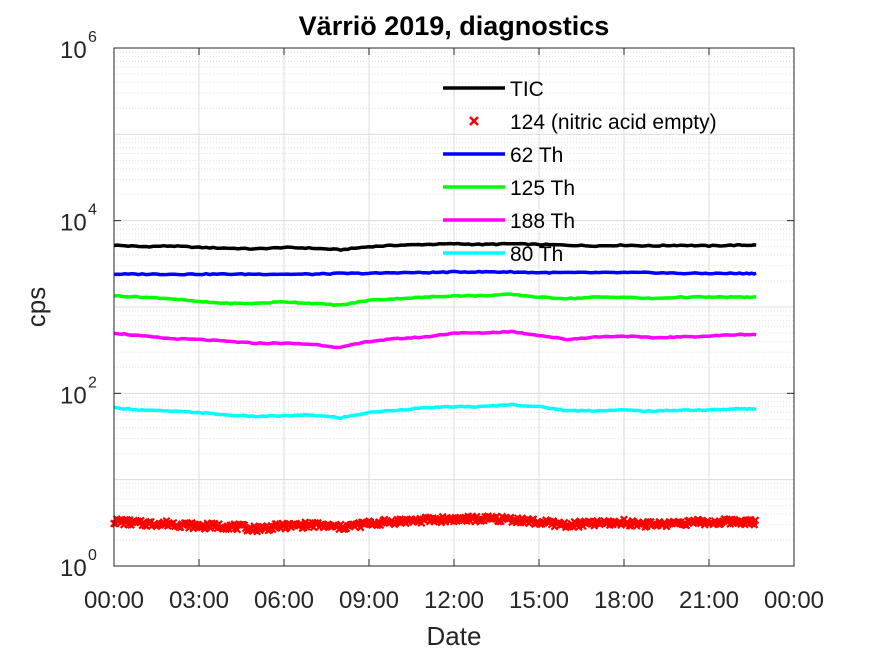 The width and height of the screenshot is (875, 656). What do you see at coordinates (92, 210) in the screenshot?
I see `y-tick-exponent: 4` at bounding box center [92, 210].